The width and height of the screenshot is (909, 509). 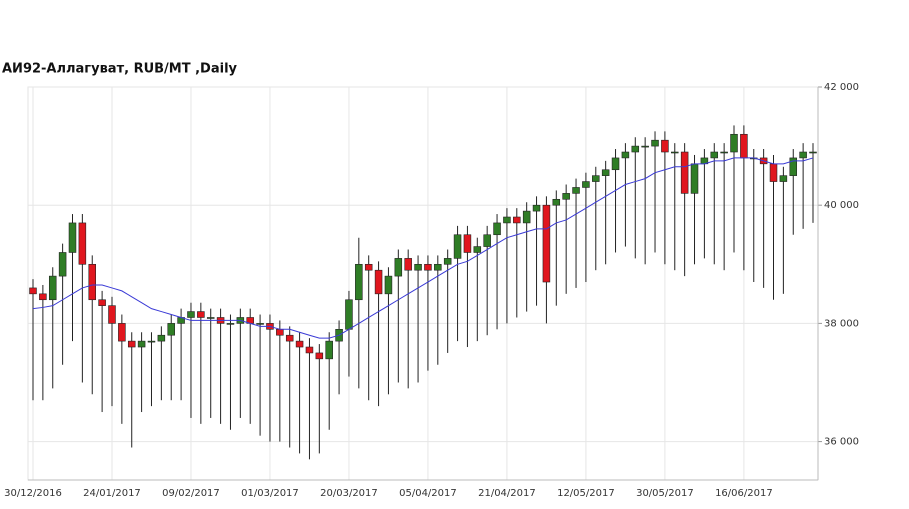 What do you see at coordinates (349, 493) in the screenshot?
I see `x-tick-label: 20/03/2017` at bounding box center [349, 493].